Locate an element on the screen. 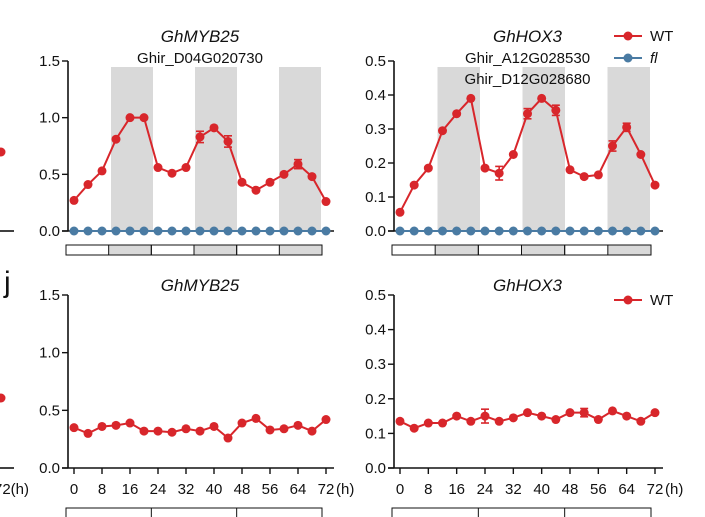  edge-fragment-label: 72(h) is located at coordinates (14, 489).